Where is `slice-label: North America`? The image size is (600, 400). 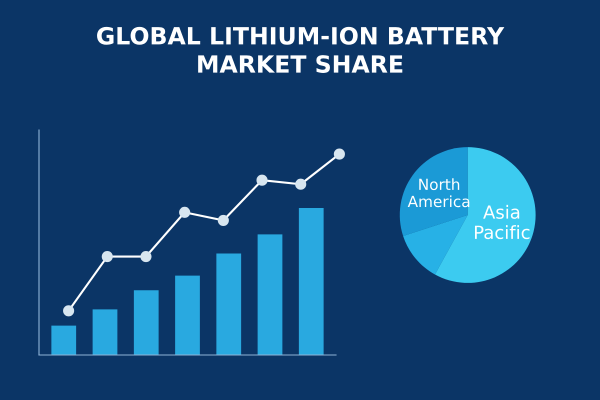
slice-label: North America is located at coordinates (439, 193).